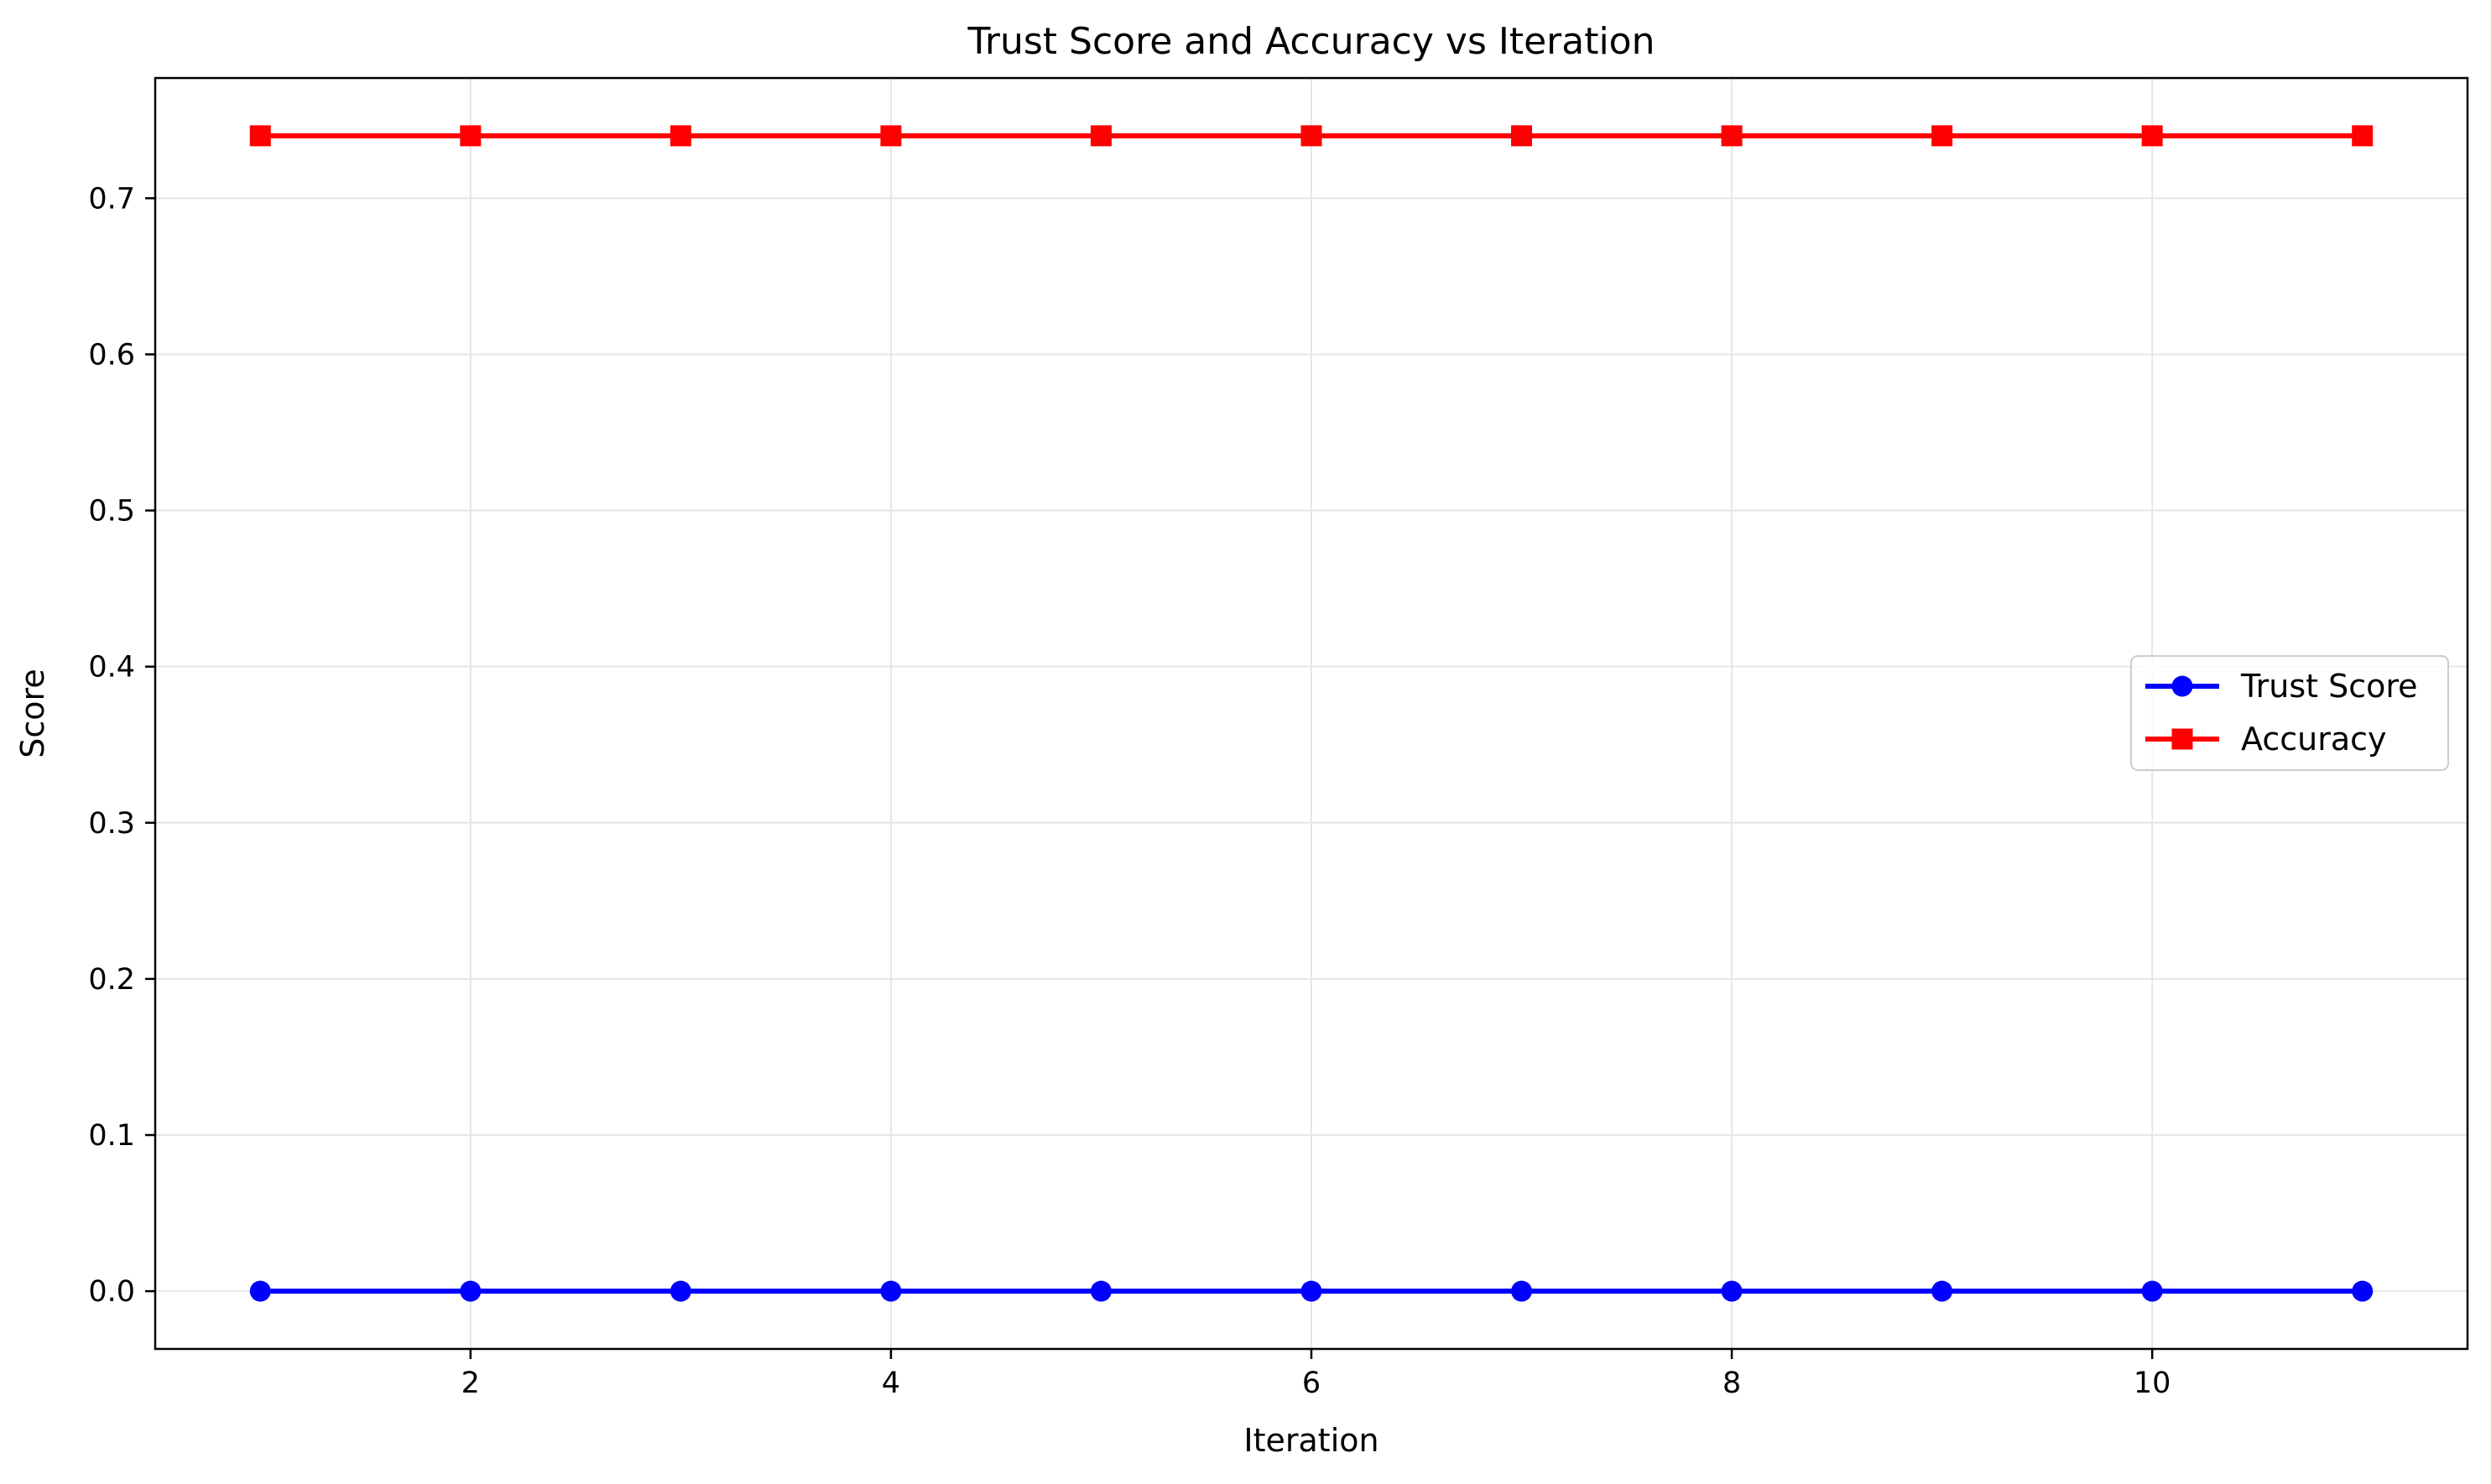 This screenshot has width=2491, height=1484. I want to click on legend-label: Accuracy, so click(2314, 739).